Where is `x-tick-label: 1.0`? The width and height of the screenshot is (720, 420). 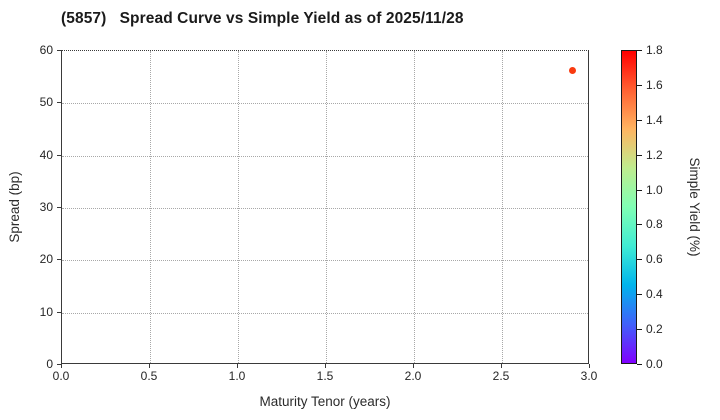 x-tick-label: 1.0 is located at coordinates (237, 376).